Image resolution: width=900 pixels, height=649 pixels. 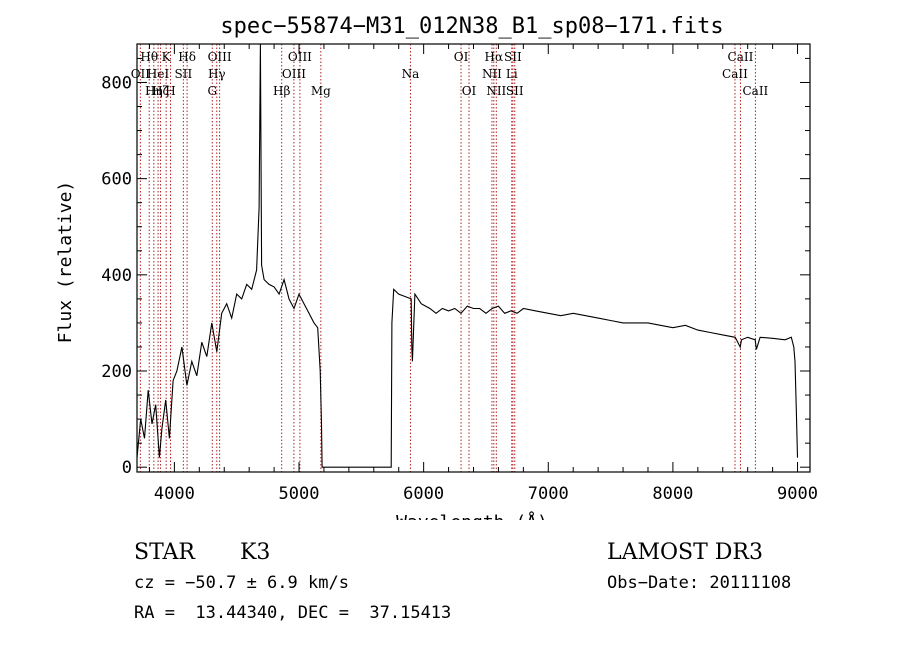 I want to click on line-marker-label: Na, so click(x=411, y=74).